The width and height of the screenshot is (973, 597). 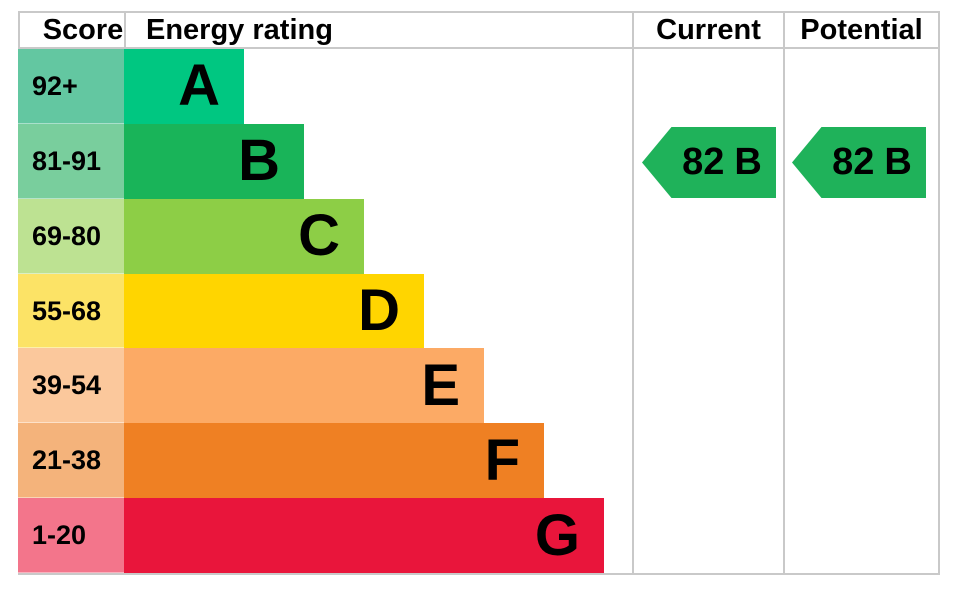 I want to click on band-bar-a: A, so click(x=184, y=86).